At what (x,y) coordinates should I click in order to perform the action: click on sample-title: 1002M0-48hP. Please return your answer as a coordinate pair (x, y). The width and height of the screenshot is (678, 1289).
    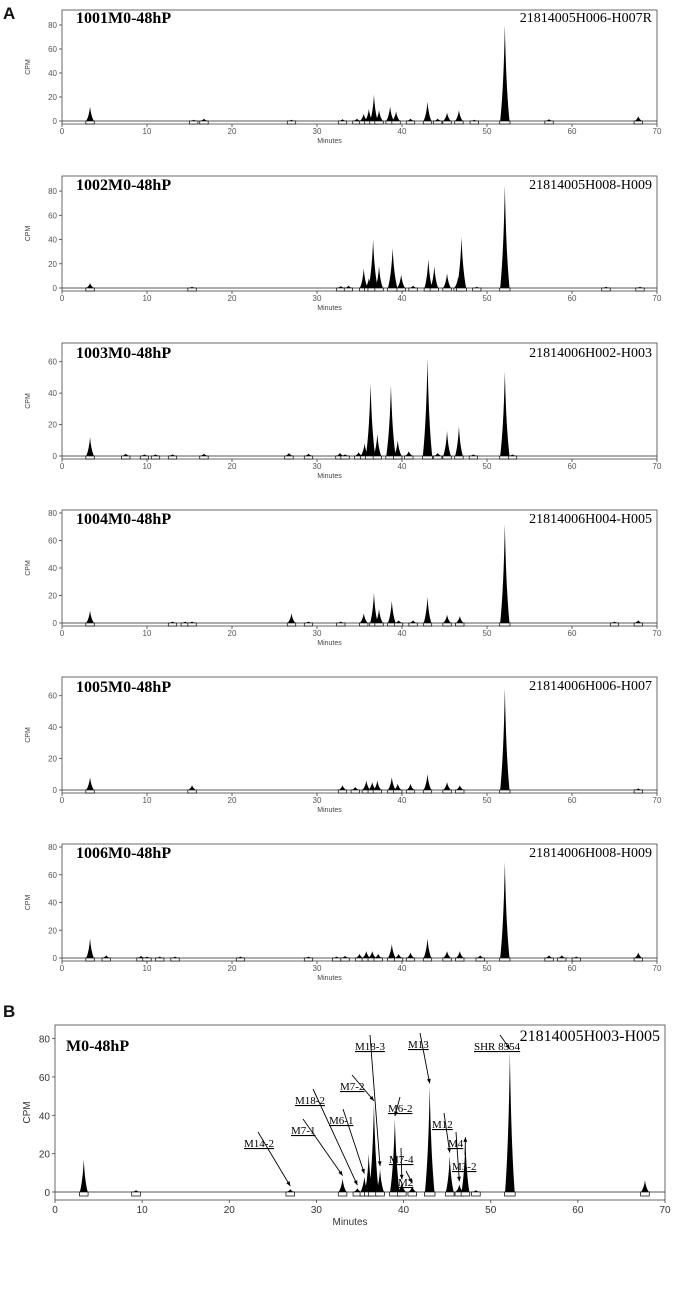
    Looking at the image, I should click on (123, 185).